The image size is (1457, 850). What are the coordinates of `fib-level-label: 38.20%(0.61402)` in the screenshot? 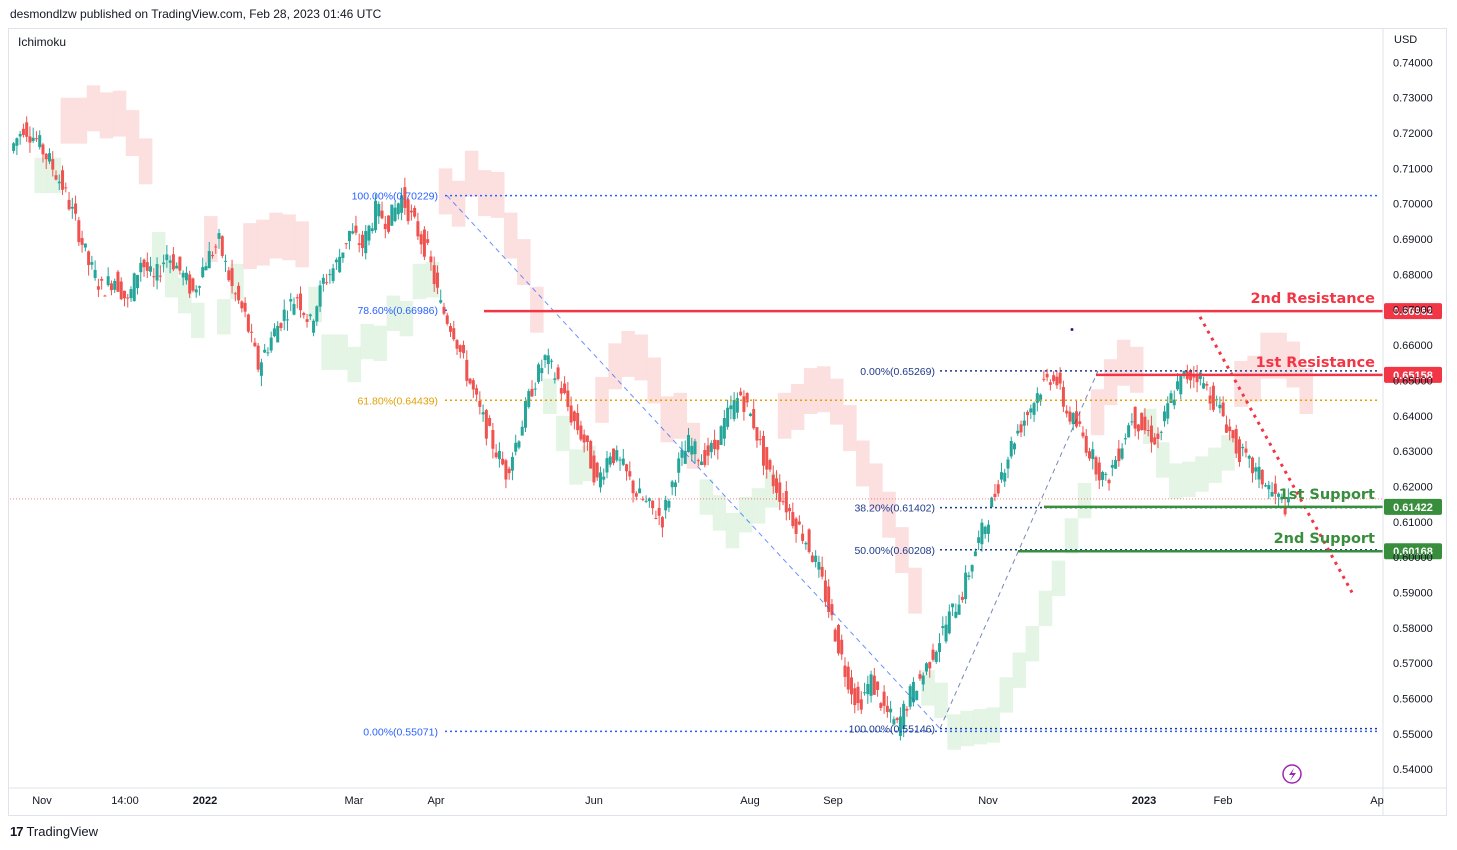 It's located at (894, 509).